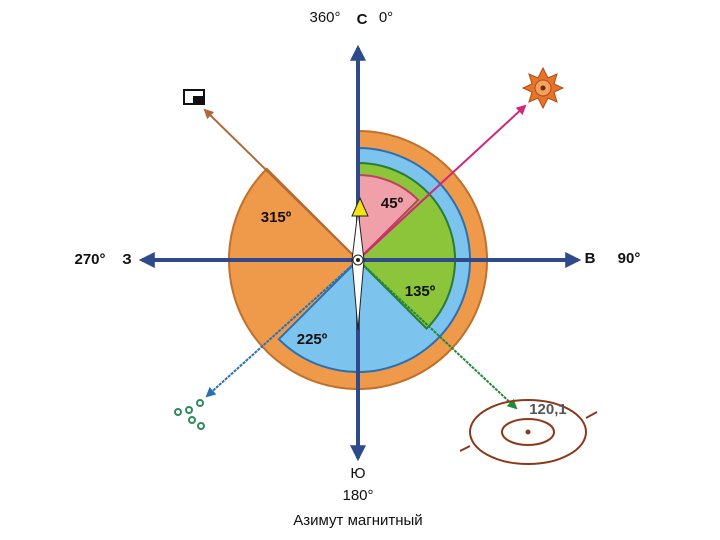  Describe the element at coordinates (437, 334) in the screenshot. I see `se-line` at that location.